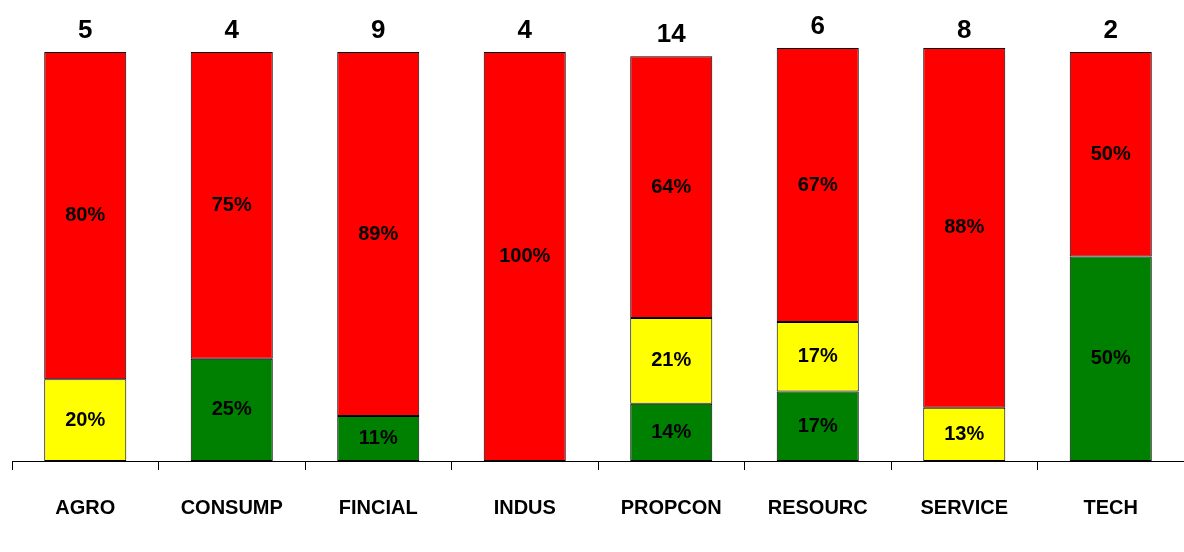 This screenshot has height=552, width=1184. I want to click on x-tick-label: FINCIAL, so click(378, 506).